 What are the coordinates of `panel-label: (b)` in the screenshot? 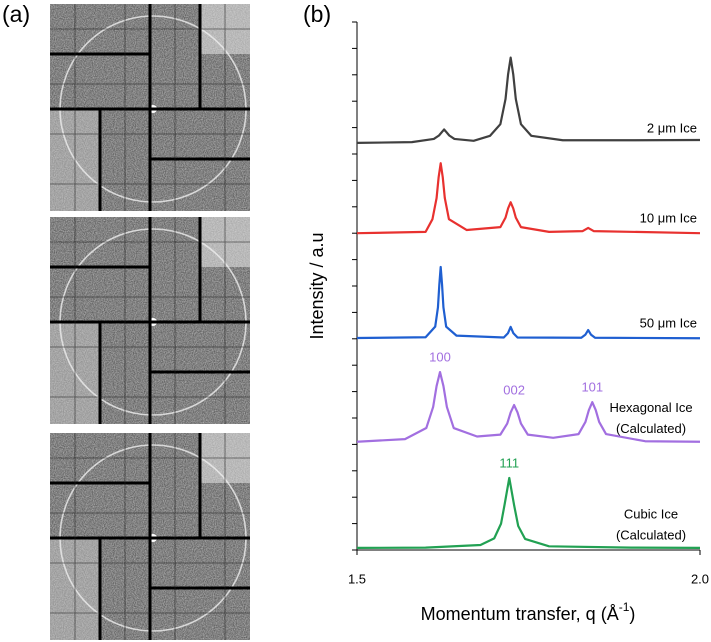 It's located at (317, 14).